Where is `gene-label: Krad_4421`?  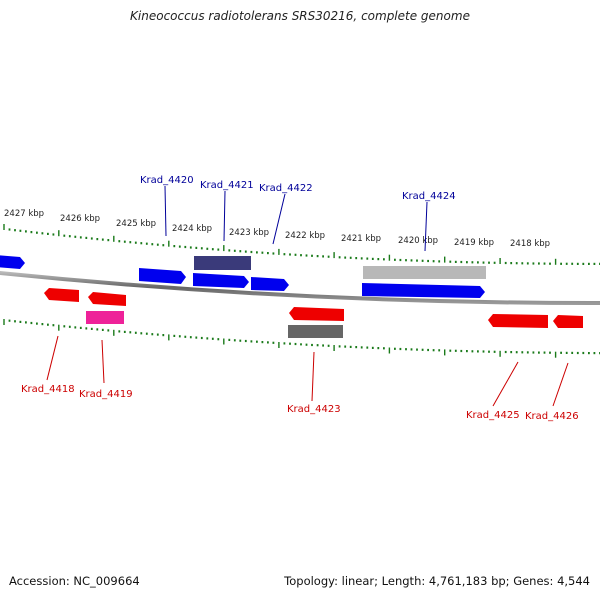 gene-label: Krad_4421 is located at coordinates (227, 185).